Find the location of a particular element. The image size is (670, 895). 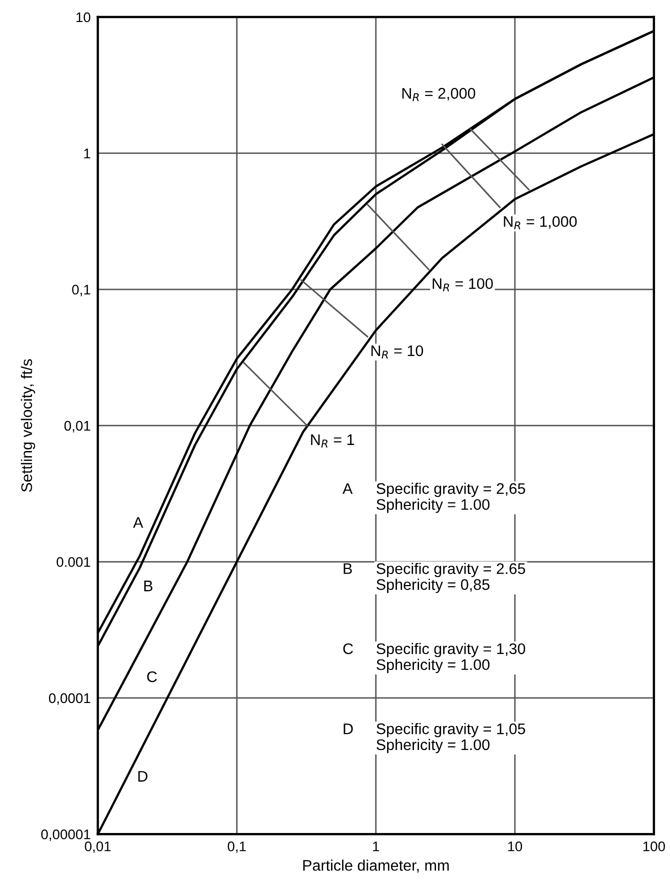

series-label: N$_{R}$ = 1,000 is located at coordinates (540, 223).